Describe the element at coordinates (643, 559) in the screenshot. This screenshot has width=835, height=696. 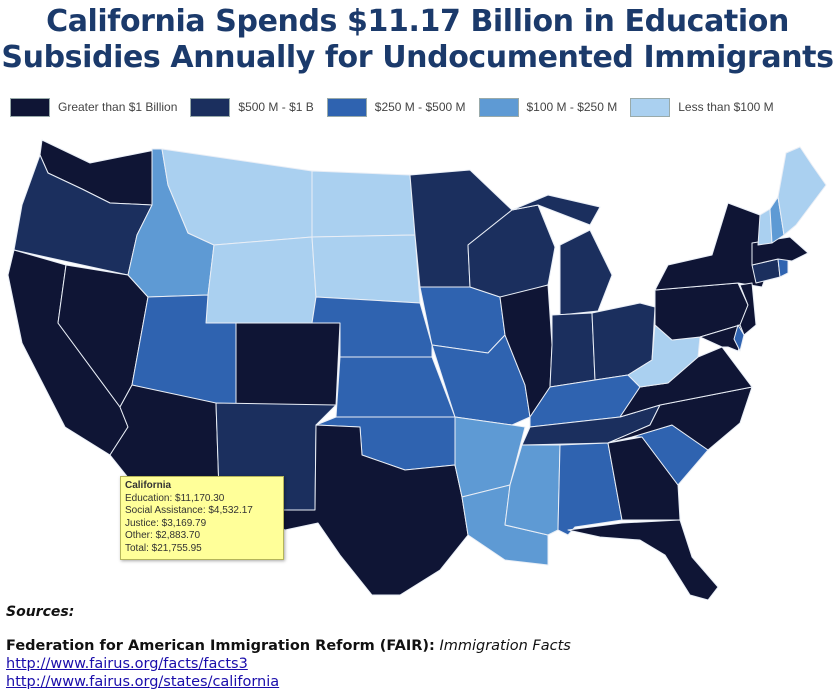
I see `state-fl` at that location.